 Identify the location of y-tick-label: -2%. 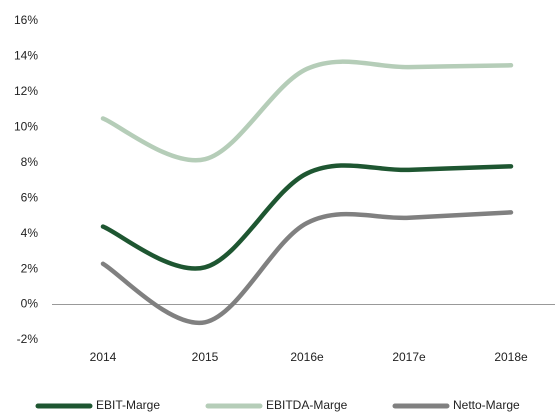
(28, 339).